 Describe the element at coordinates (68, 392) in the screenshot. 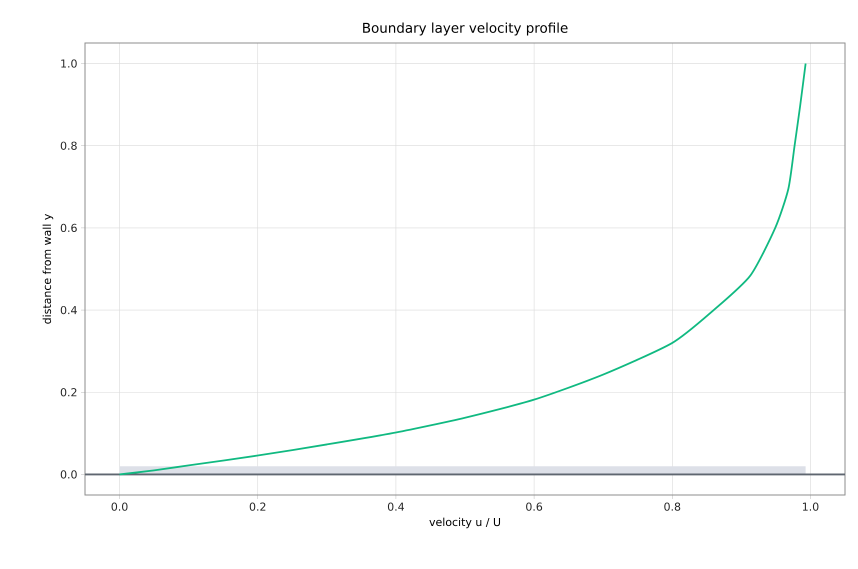

I see `y-tick-label: 0.2` at that location.